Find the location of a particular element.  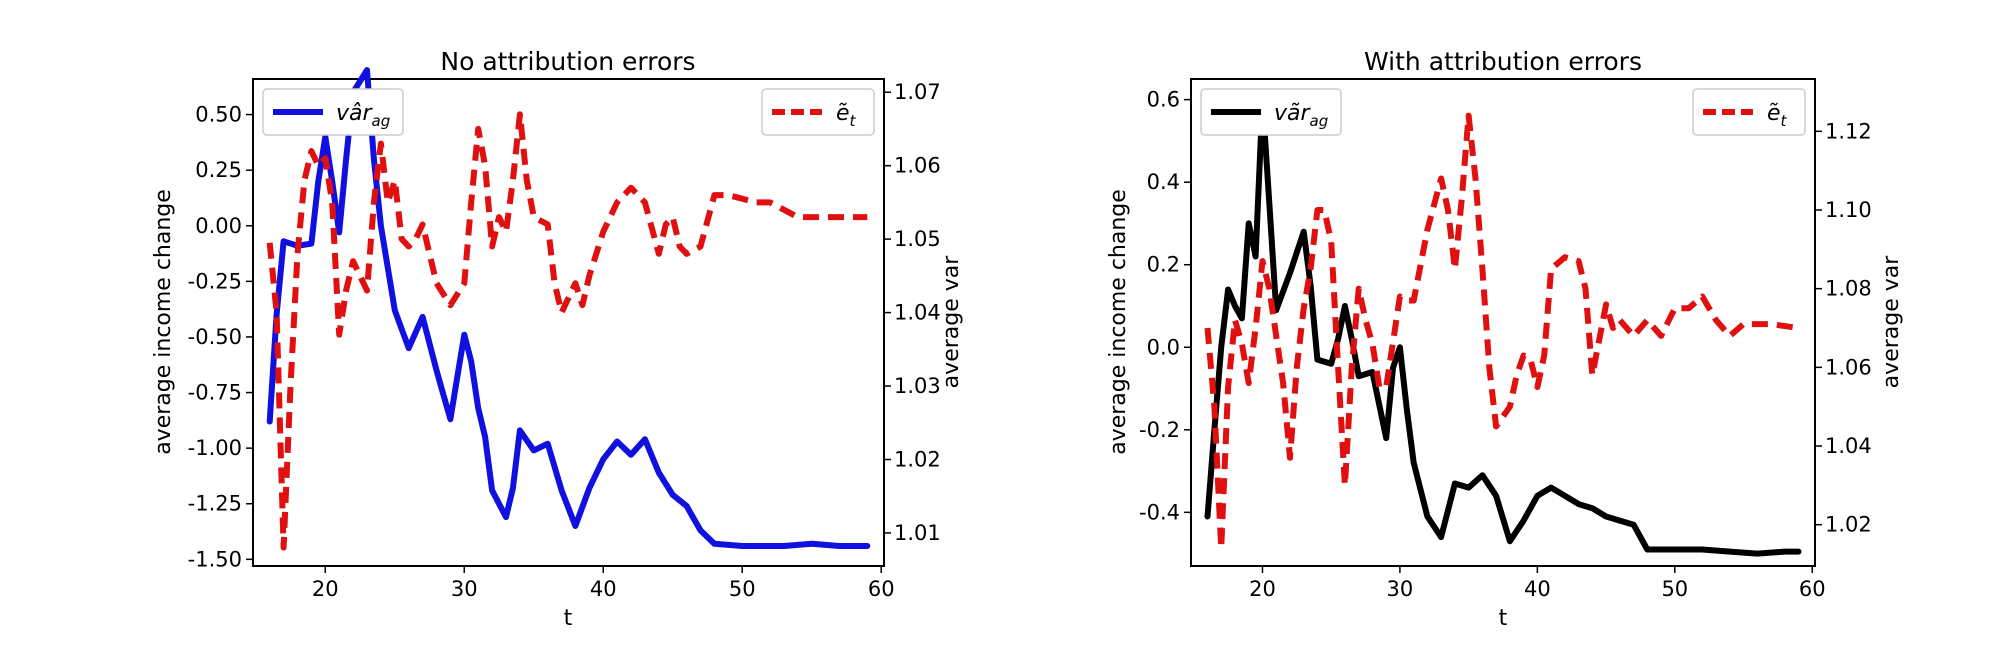

y-tick-label-left: -1.00 is located at coordinates (215, 448).